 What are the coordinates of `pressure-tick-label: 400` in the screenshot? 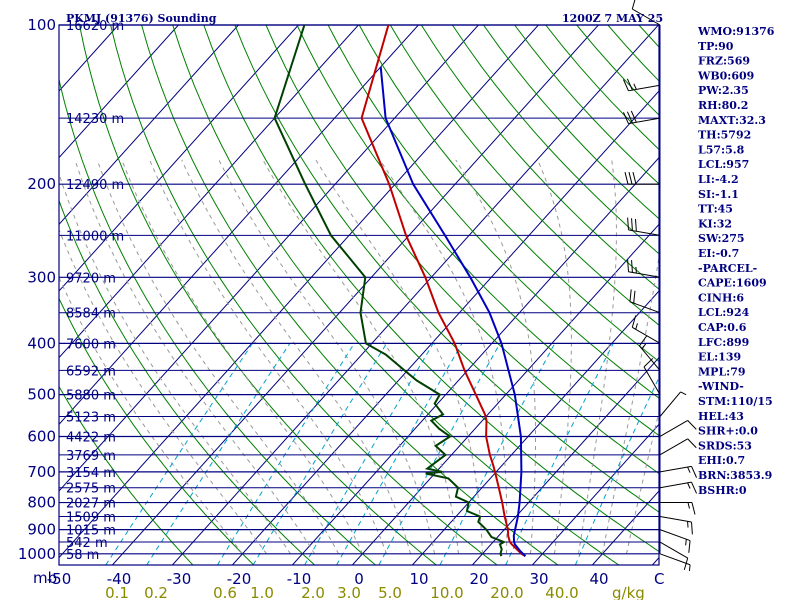 It's located at (41, 343).